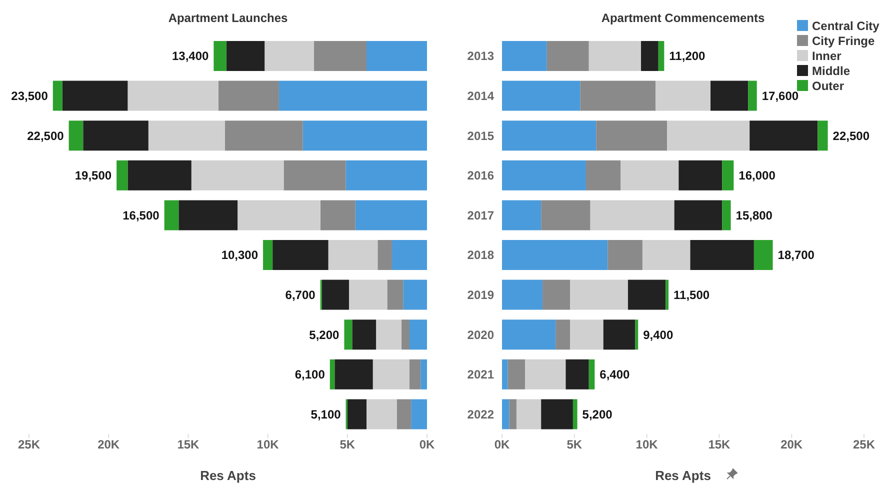 The width and height of the screenshot is (882, 486). I want to click on legend-label: Middle, so click(831, 71).